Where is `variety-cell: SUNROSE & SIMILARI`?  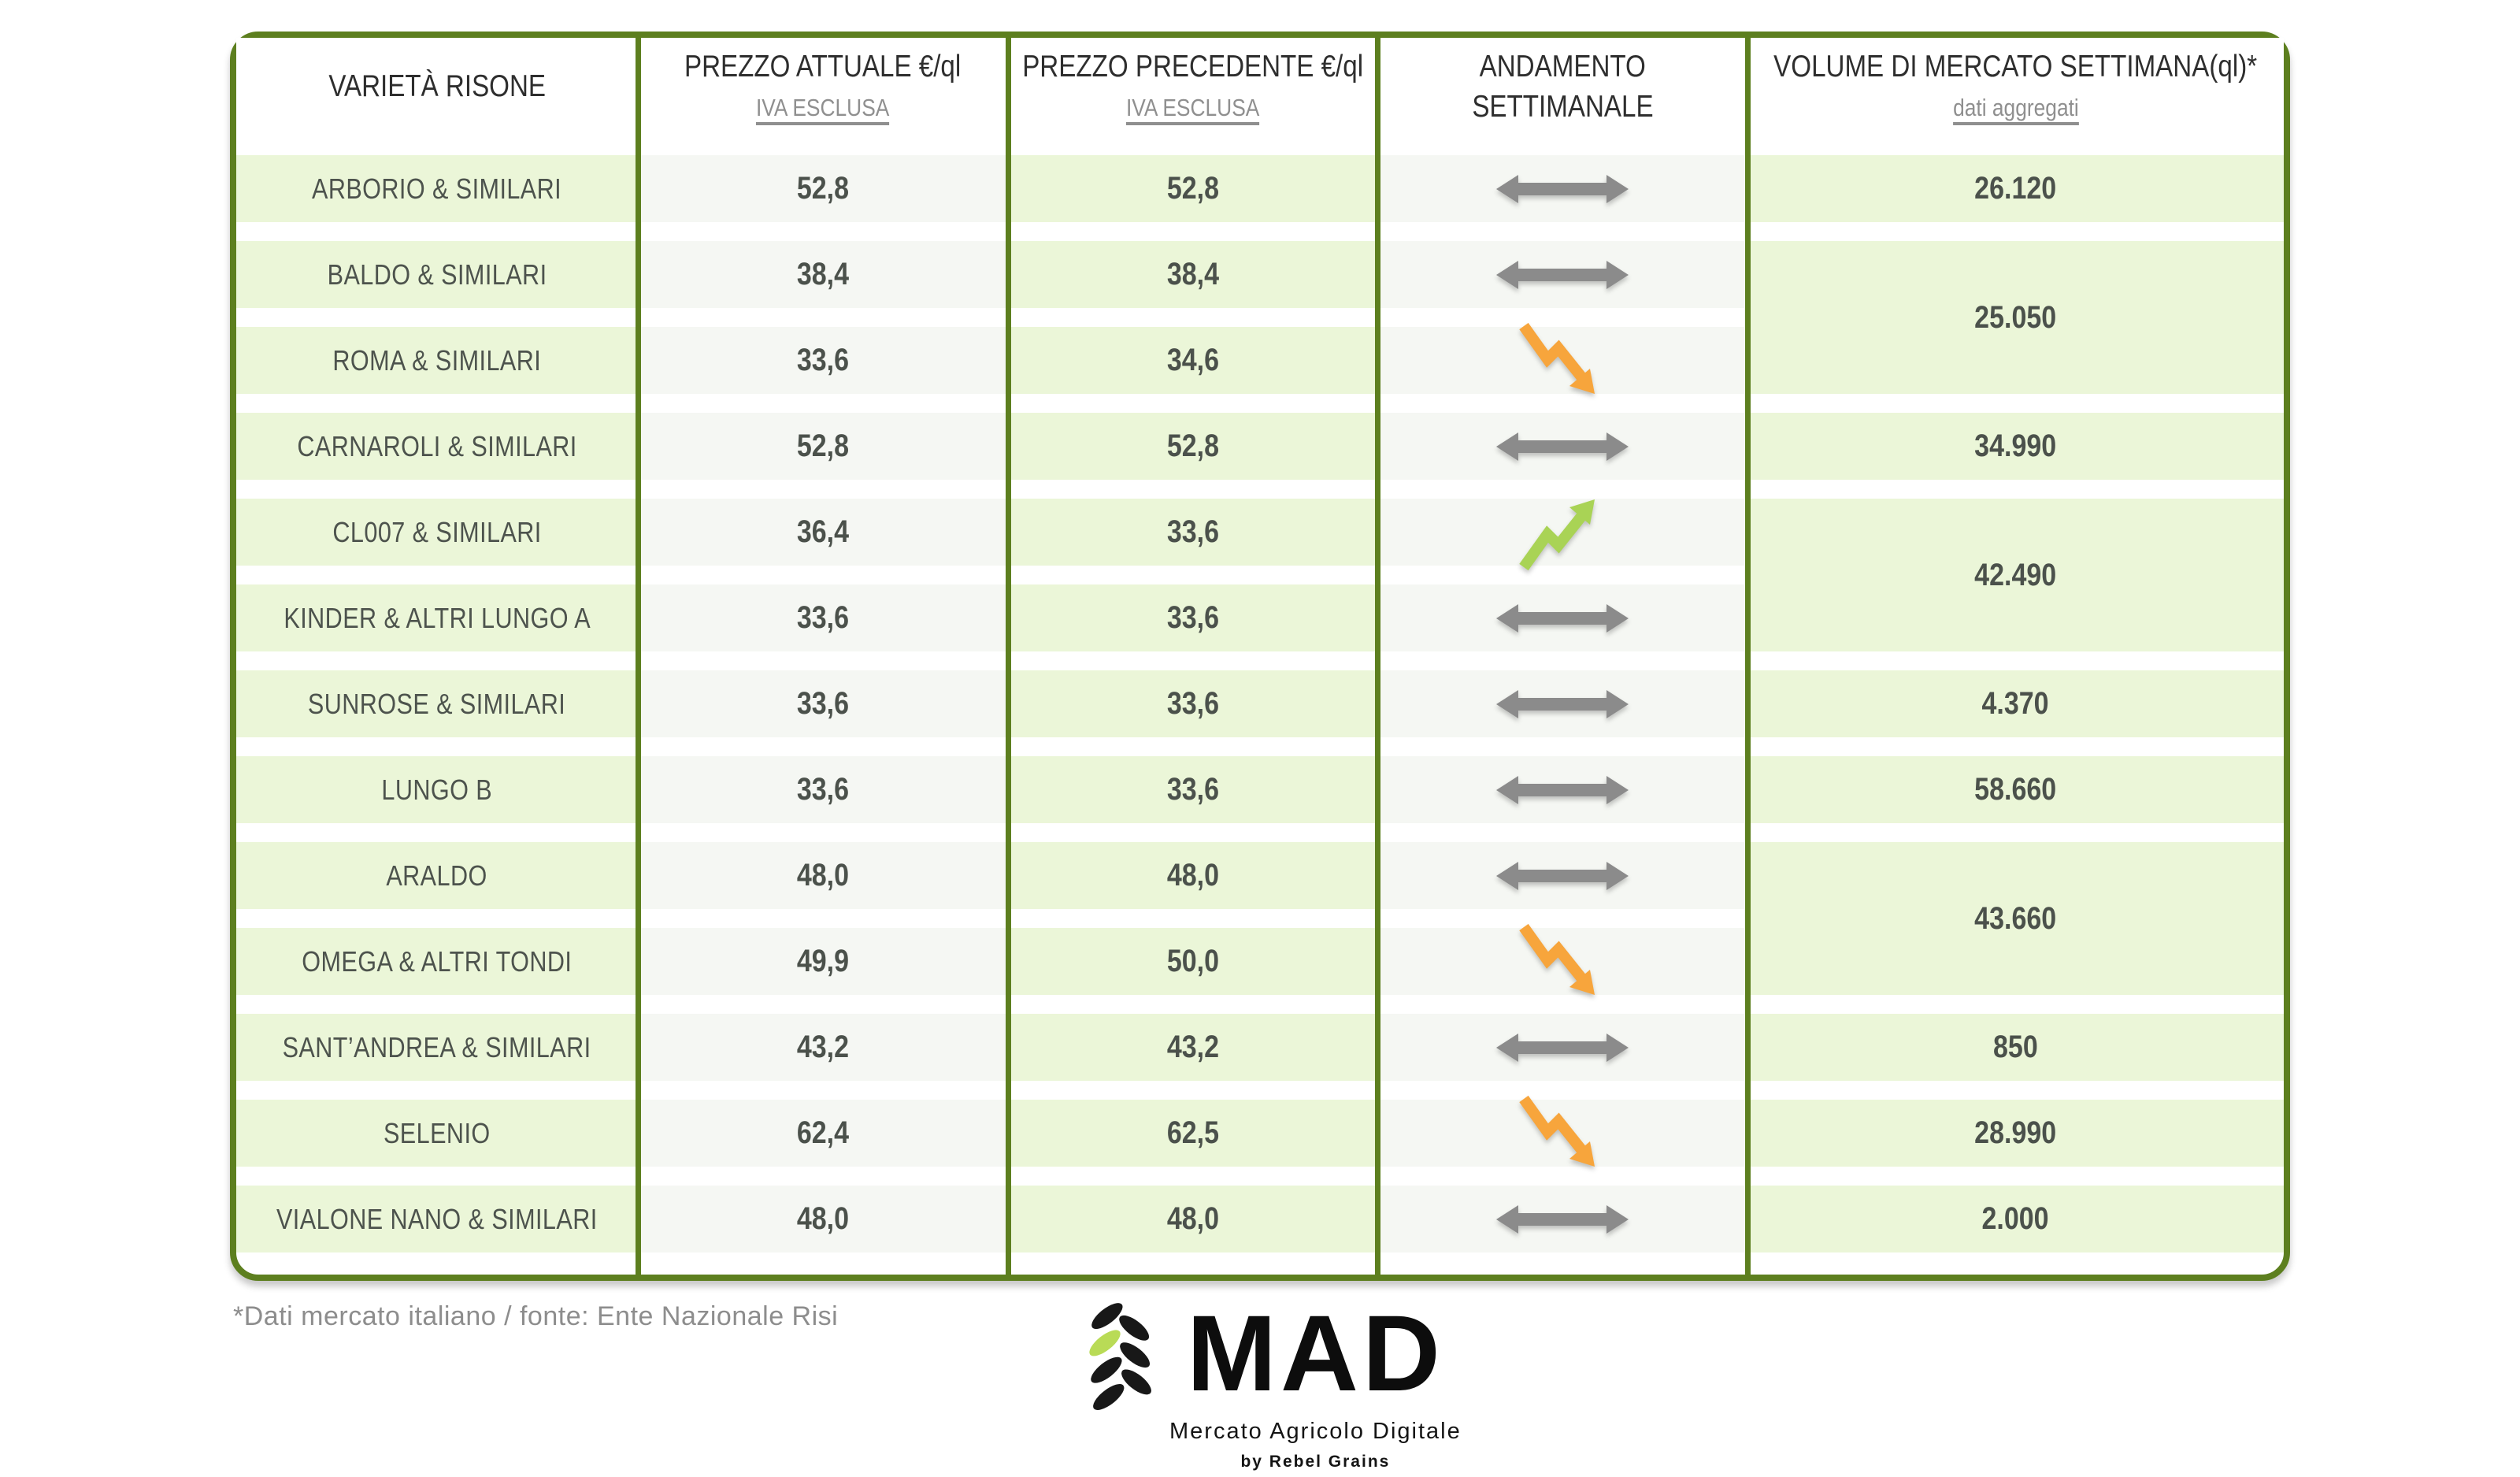 variety-cell: SUNROSE & SIMILARI is located at coordinates (437, 703).